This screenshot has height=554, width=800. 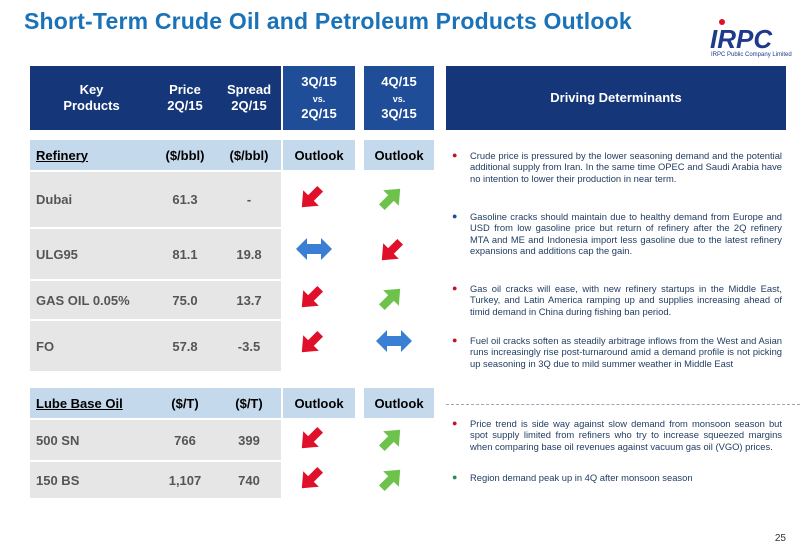 What do you see at coordinates (155, 347) in the screenshot?
I see `table-row: FO 57.8 -3.5` at bounding box center [155, 347].